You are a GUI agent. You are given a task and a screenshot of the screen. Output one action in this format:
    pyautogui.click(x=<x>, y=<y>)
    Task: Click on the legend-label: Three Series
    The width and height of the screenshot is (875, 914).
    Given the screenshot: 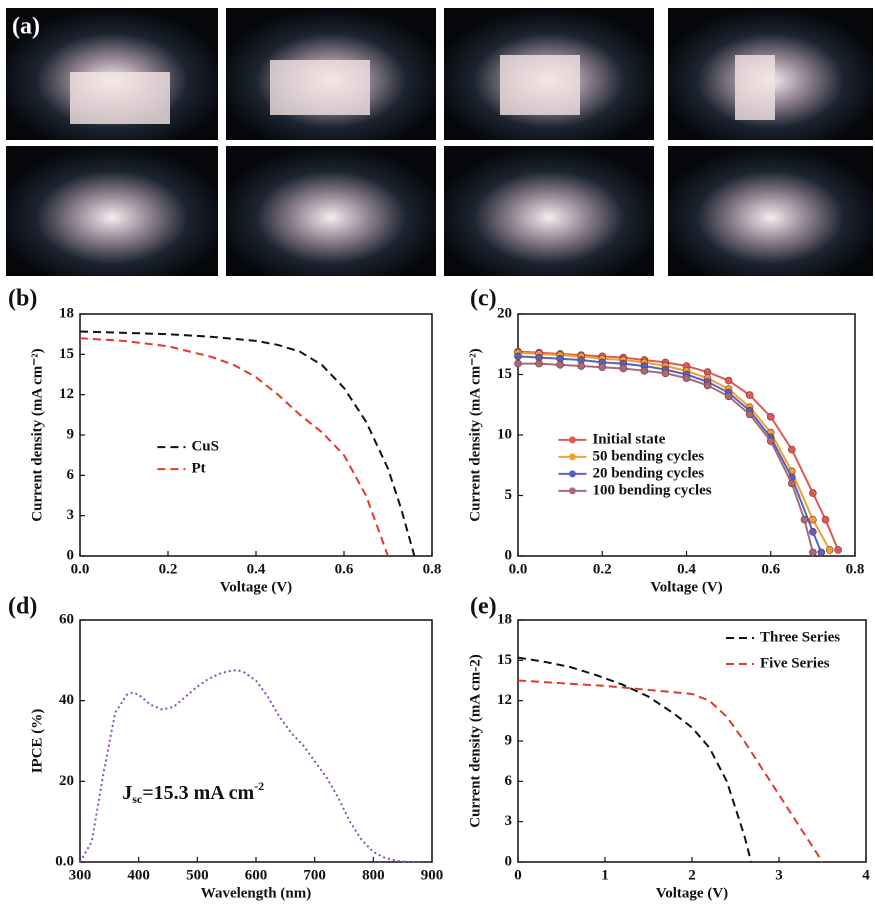 What is the action you would take?
    pyautogui.click(x=800, y=637)
    